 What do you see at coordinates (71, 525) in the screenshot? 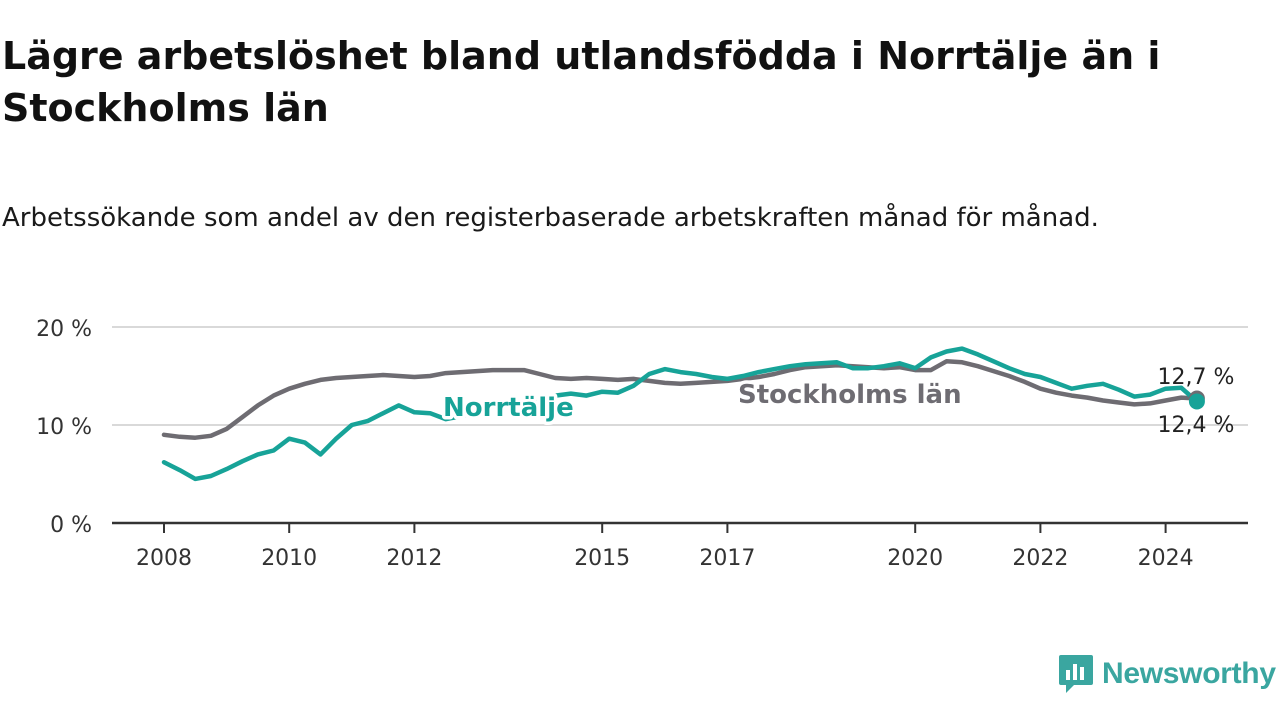
I see `y-tick-label: 0 %` at bounding box center [71, 525].